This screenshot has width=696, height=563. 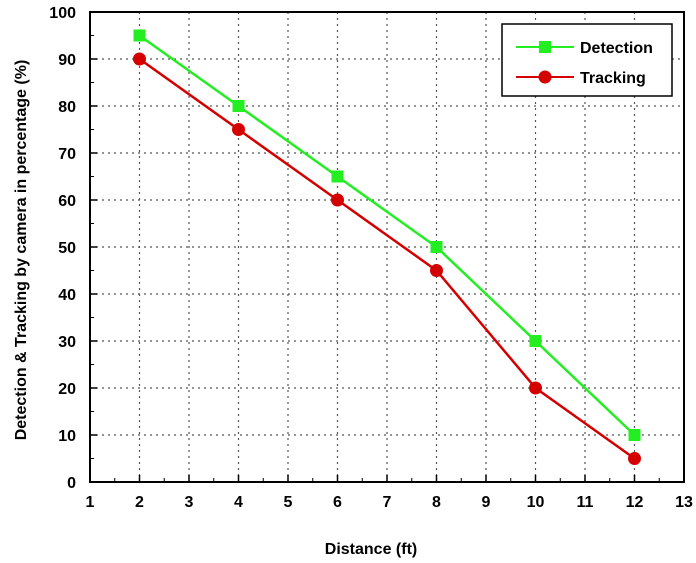 I want to click on y-tick-label: 100, so click(x=62, y=13).